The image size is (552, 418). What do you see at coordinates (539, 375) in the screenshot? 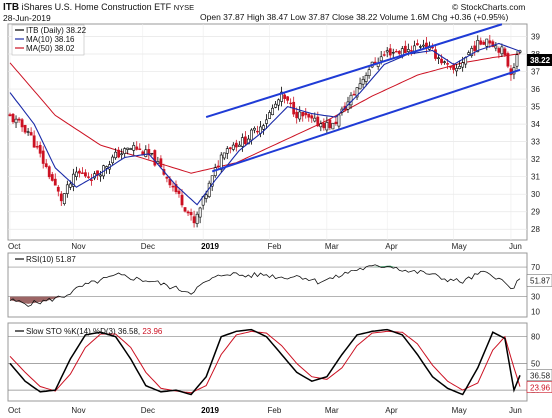
I see `sto-k-badge` at bounding box center [539, 375].